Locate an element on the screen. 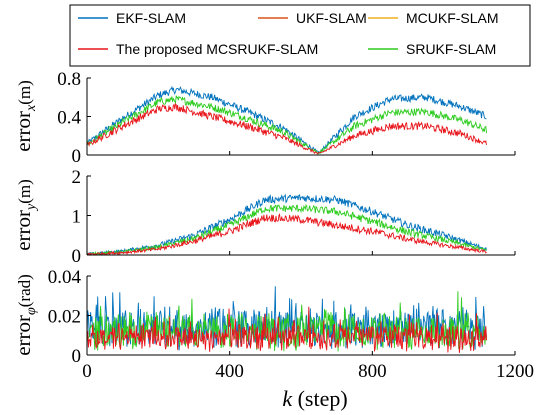  legend-label: UKF-SLAM is located at coordinates (331, 18).